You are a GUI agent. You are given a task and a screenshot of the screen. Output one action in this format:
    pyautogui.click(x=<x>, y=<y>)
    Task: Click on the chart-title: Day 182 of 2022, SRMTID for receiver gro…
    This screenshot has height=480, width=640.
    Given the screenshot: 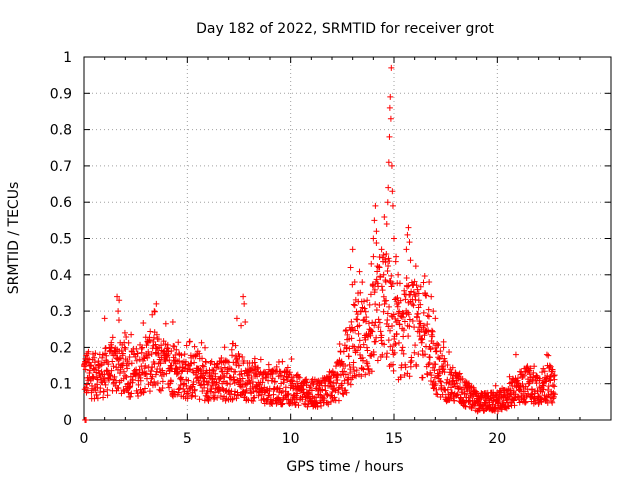 What is the action you would take?
    pyautogui.click(x=345, y=29)
    